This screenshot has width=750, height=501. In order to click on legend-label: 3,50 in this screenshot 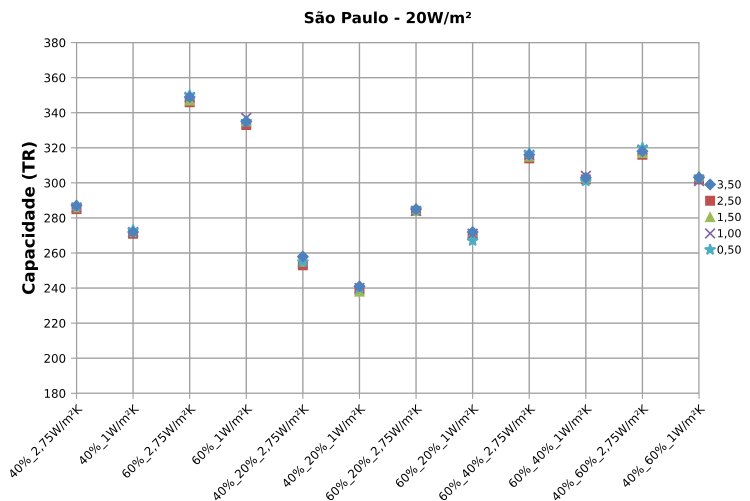, I will do `click(729, 185)`.